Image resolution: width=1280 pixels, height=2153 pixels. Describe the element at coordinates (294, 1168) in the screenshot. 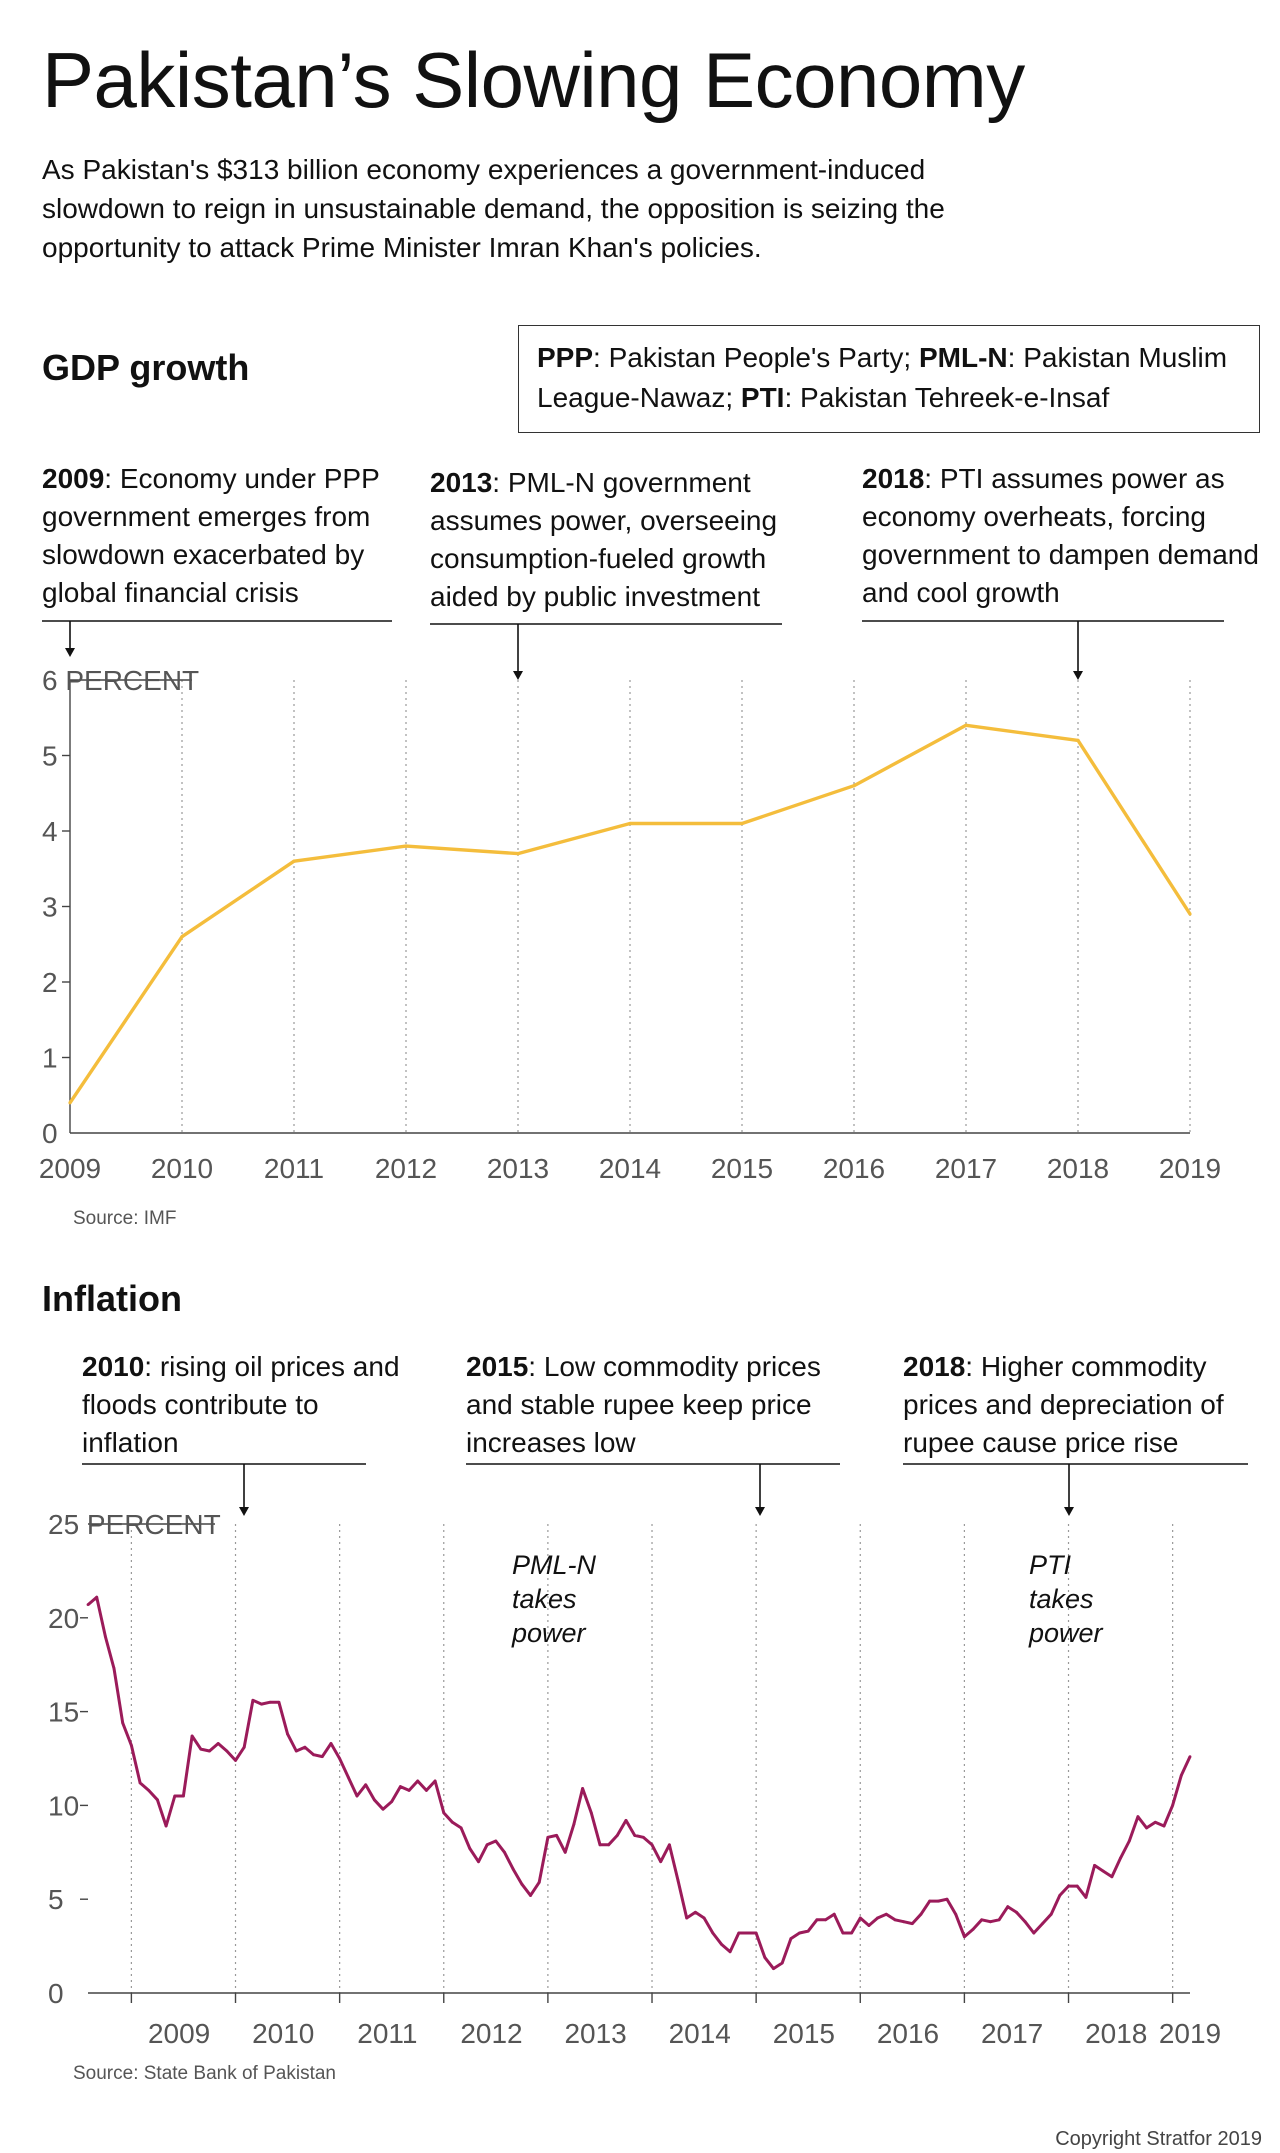

I see `gdp-x-tick-label: 2011` at that location.